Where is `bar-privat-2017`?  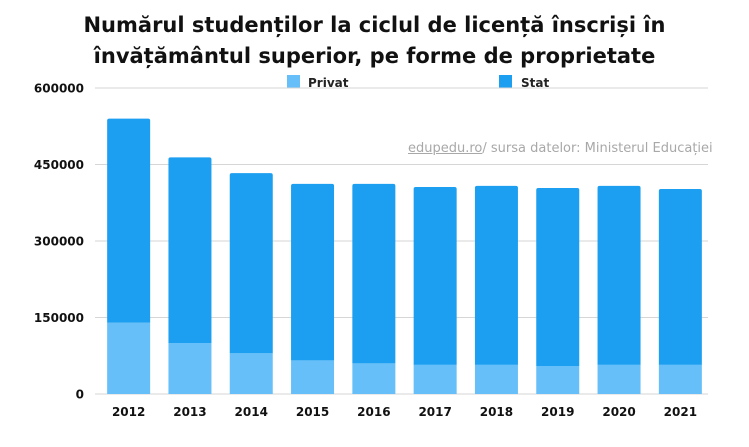 bar-privat-2017 is located at coordinates (435, 379).